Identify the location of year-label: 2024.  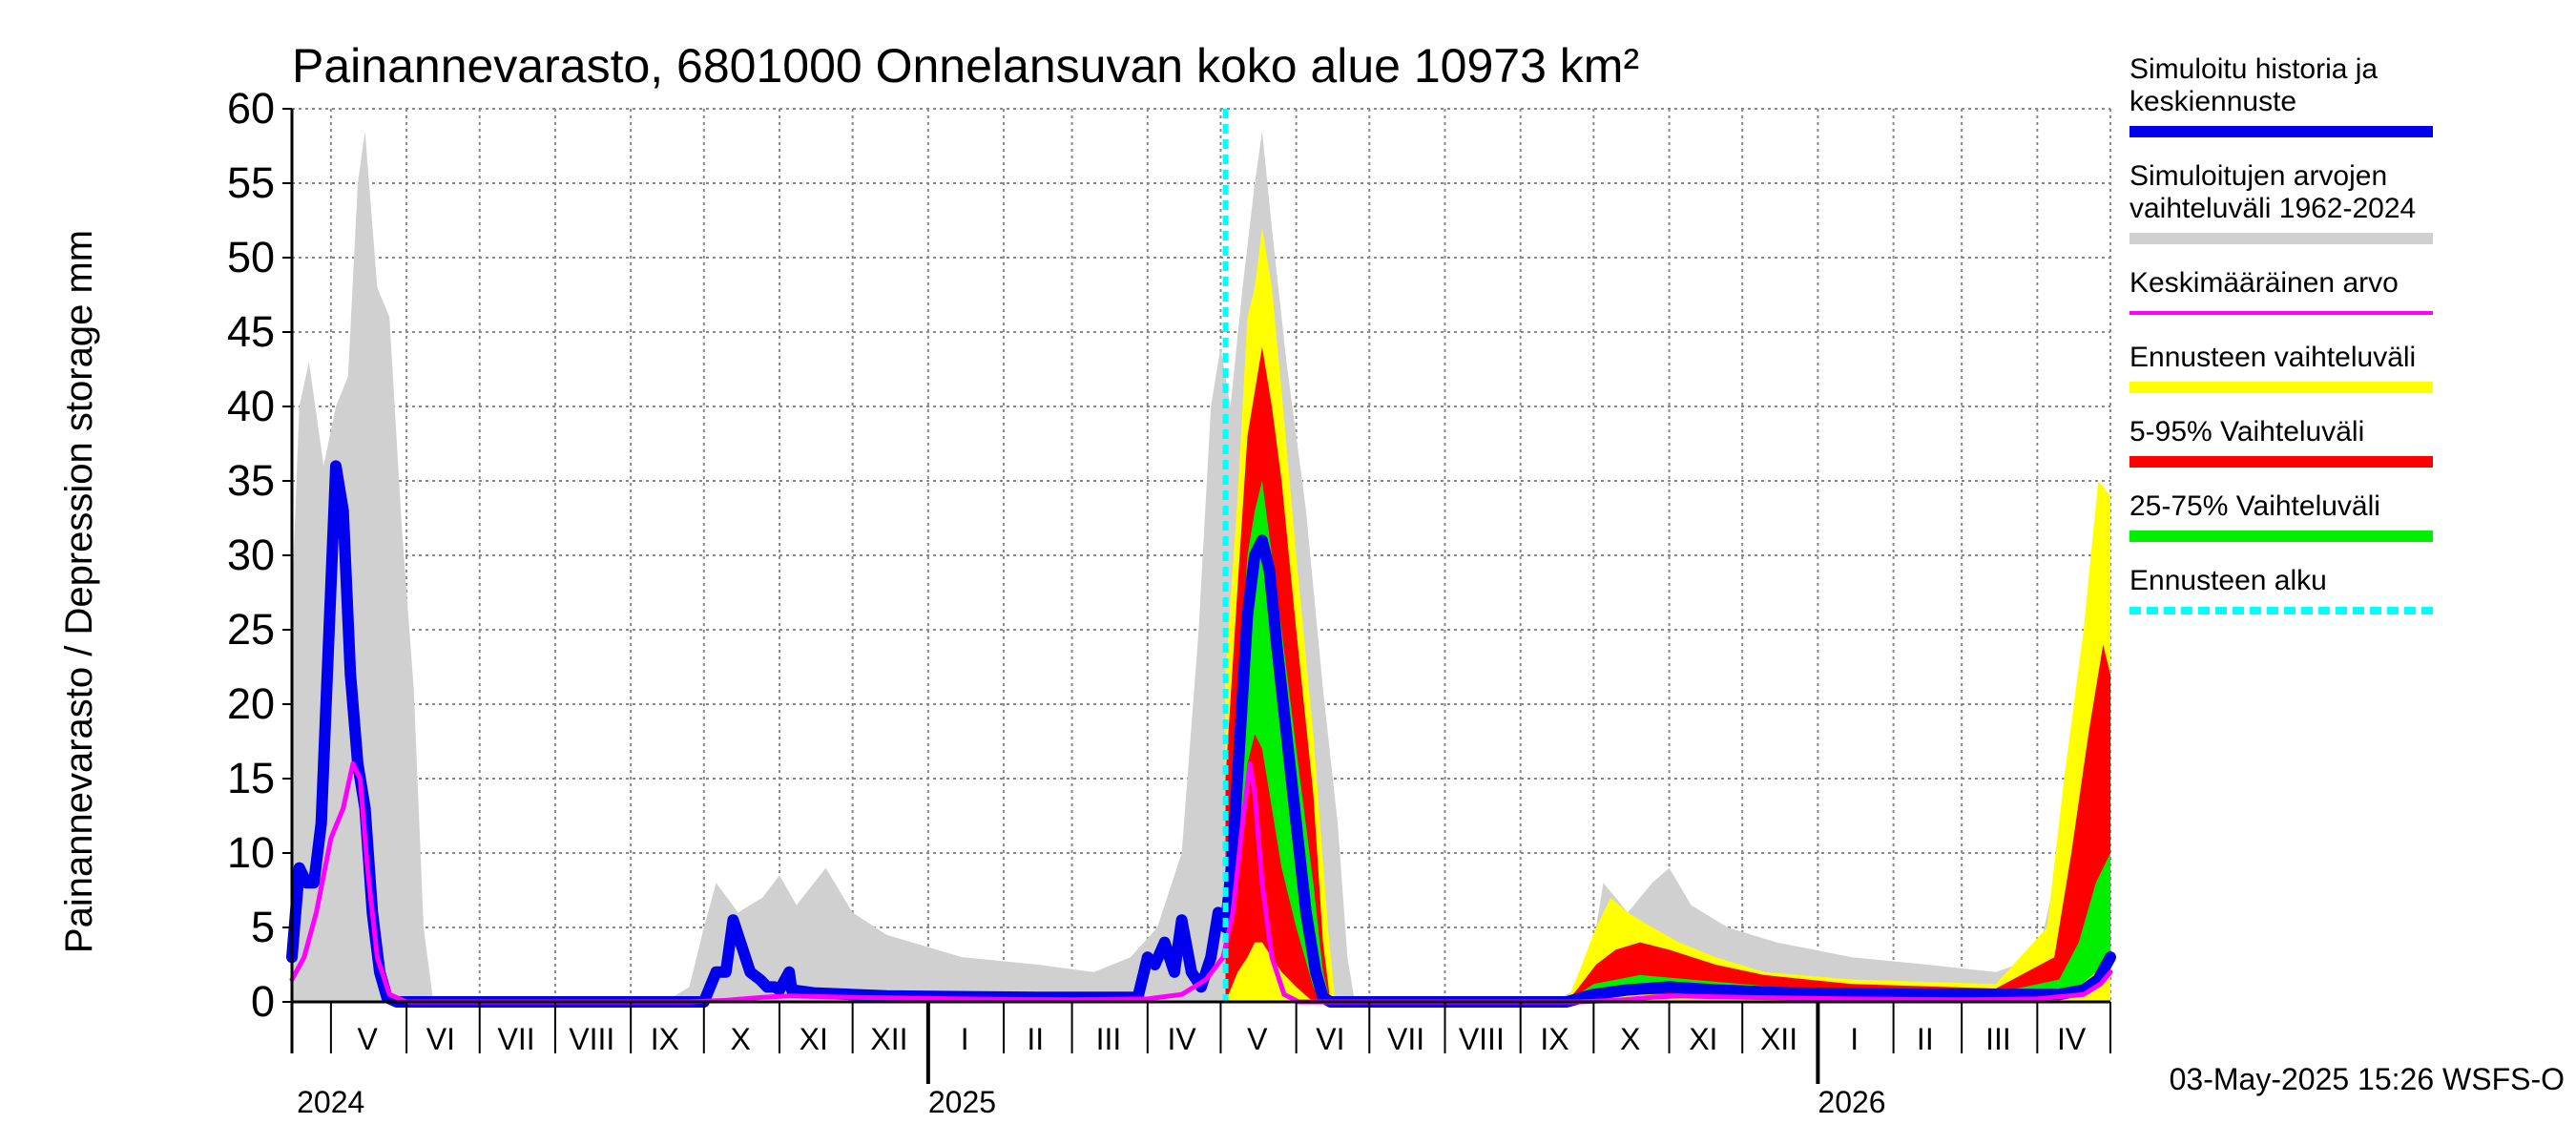
(330, 1102).